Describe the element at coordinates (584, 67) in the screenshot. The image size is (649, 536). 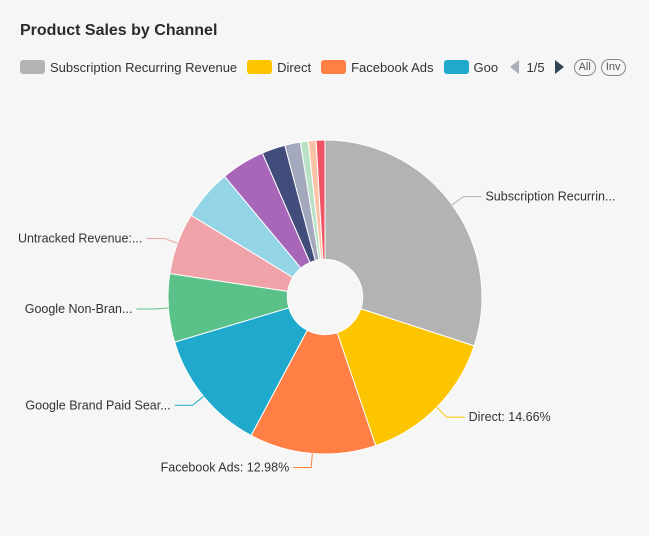
I see `select-all-button: All` at that location.